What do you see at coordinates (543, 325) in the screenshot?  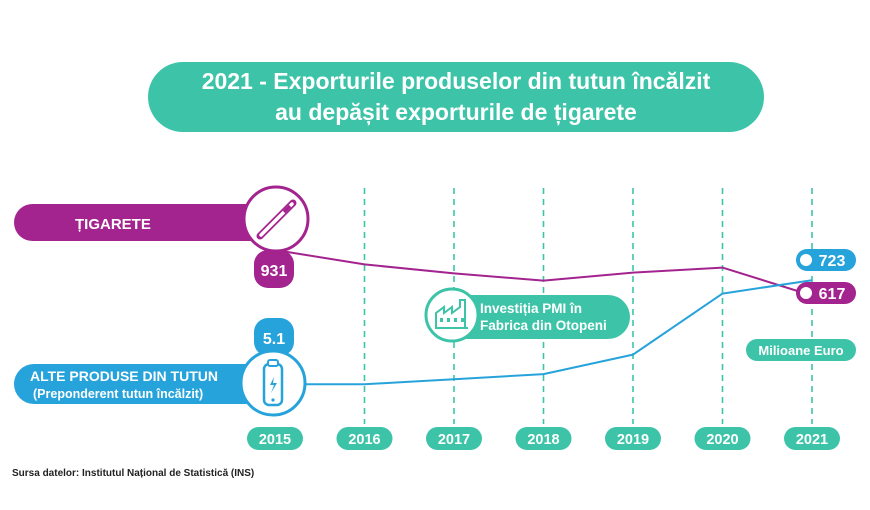 I see `annotation-line2: Fabrica din Otopeni` at bounding box center [543, 325].